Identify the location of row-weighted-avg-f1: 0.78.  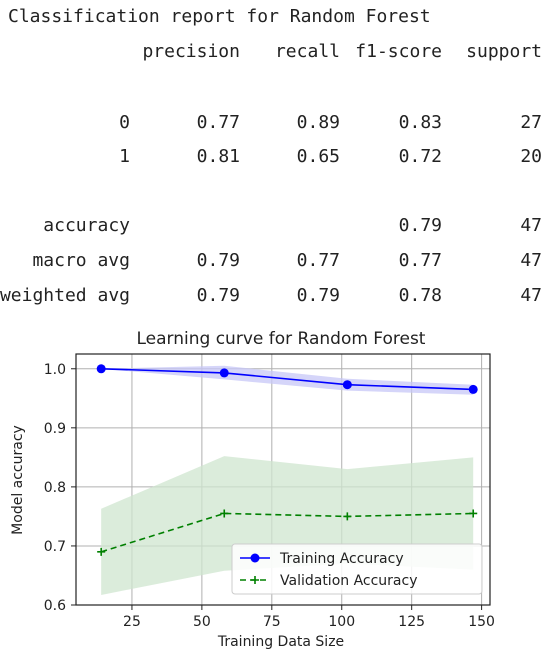
(420, 295).